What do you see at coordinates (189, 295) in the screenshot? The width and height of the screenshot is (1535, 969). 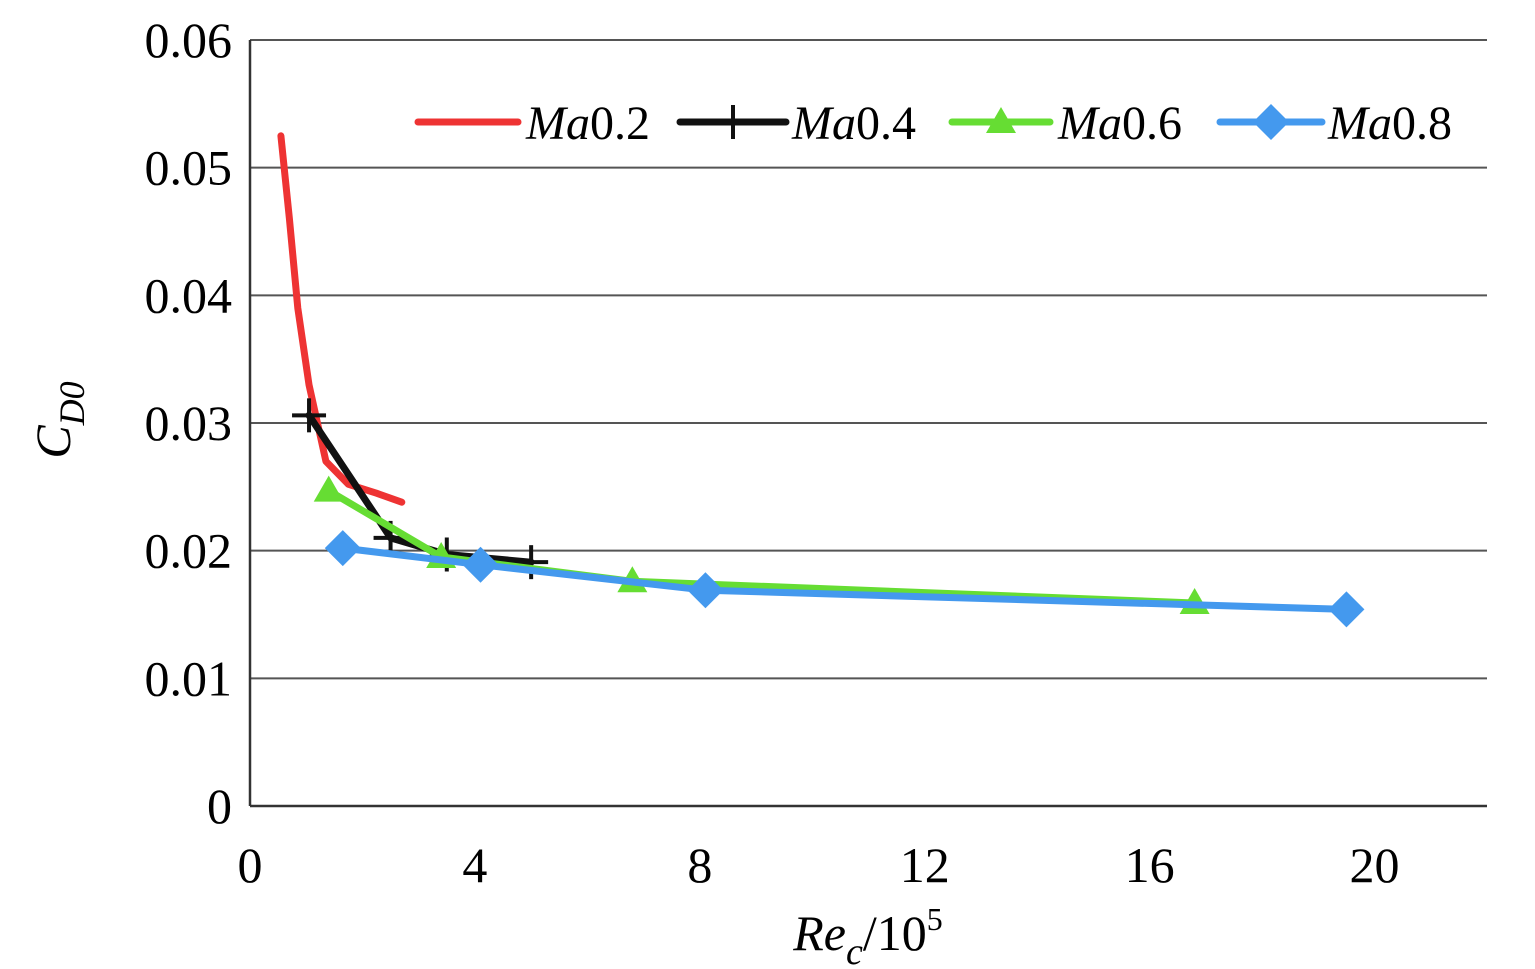 I see `y-tick-label-4: 0.04` at bounding box center [189, 295].